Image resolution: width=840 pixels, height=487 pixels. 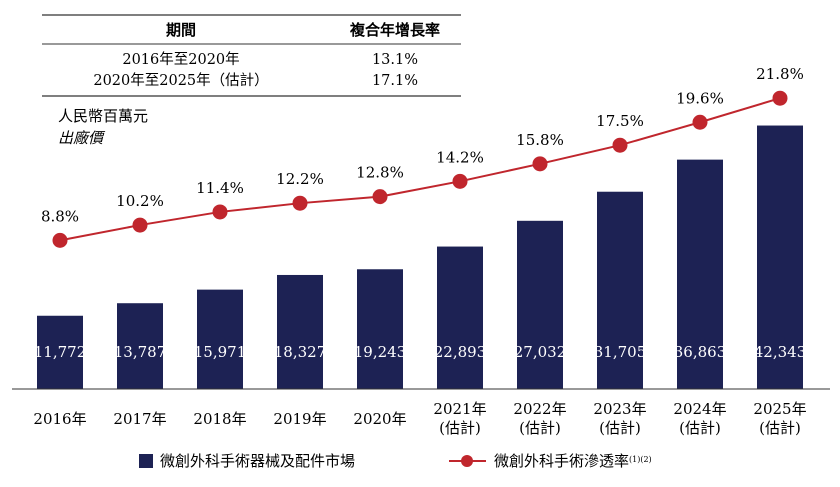 What do you see at coordinates (699, 409) in the screenshot?
I see `x-tick-label: 2024年` at bounding box center [699, 409].